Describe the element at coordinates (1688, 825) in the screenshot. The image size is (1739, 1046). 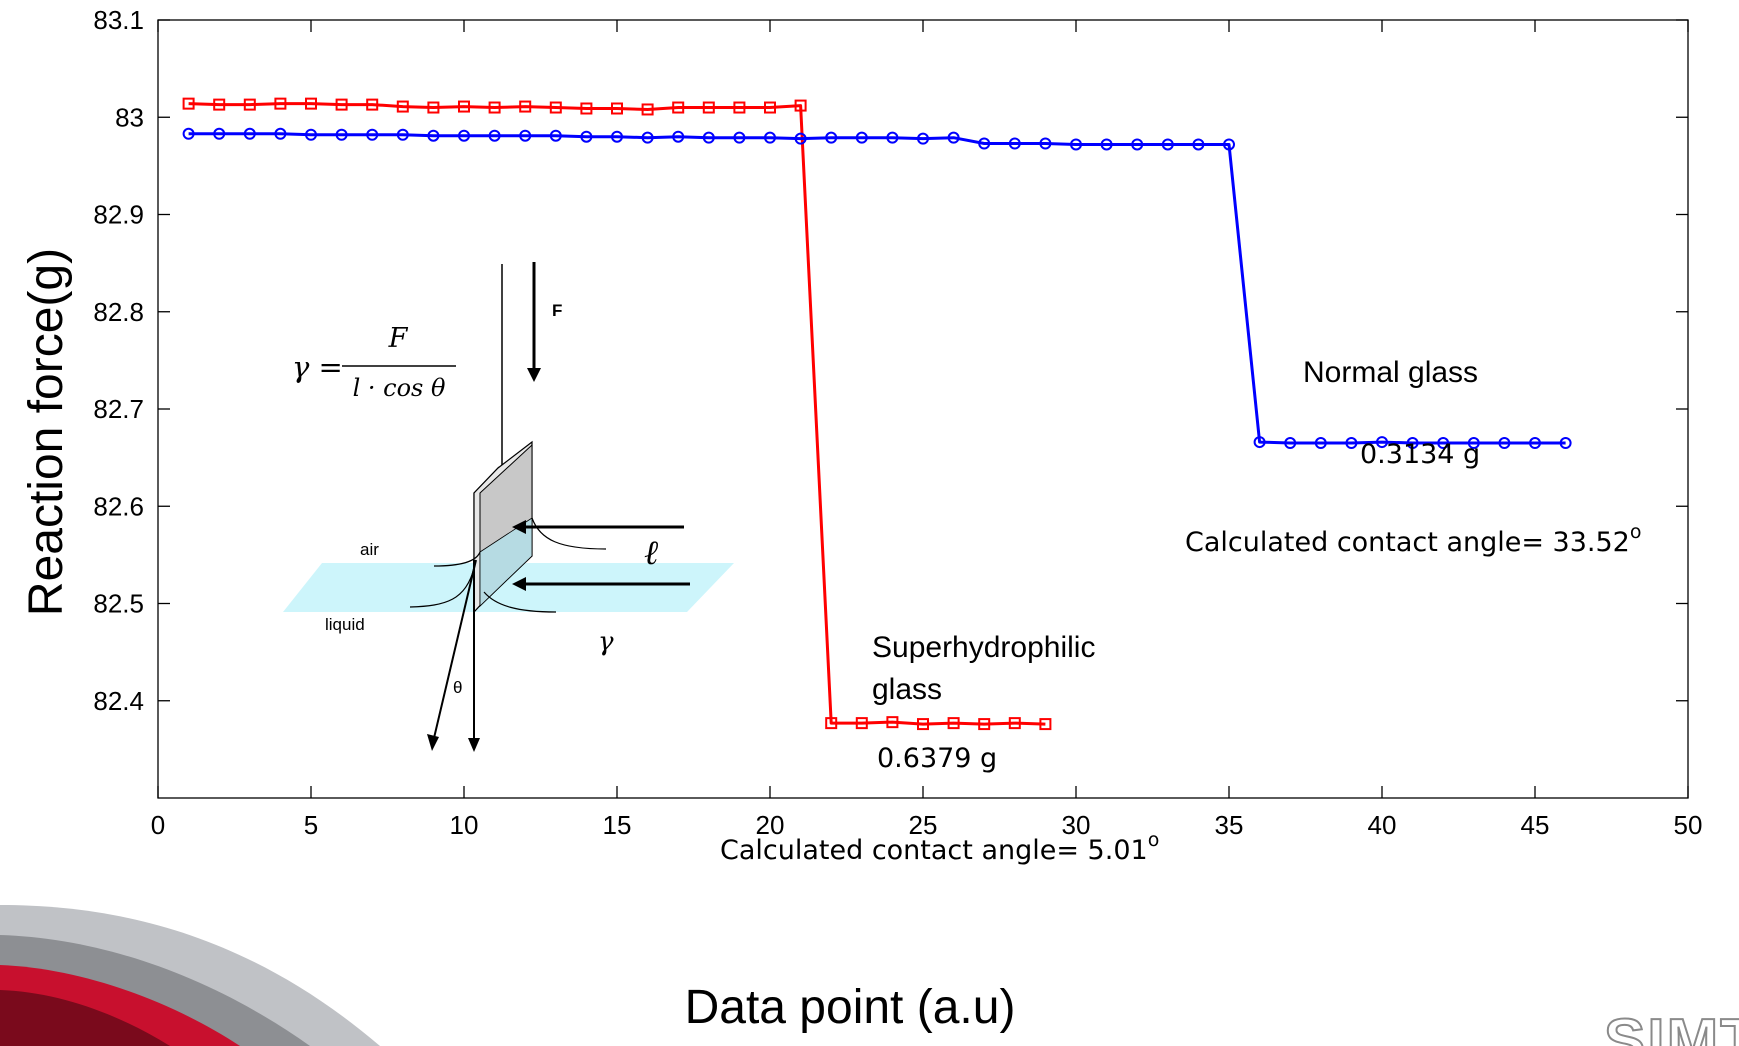
I see `x-tick-label: 50` at that location.